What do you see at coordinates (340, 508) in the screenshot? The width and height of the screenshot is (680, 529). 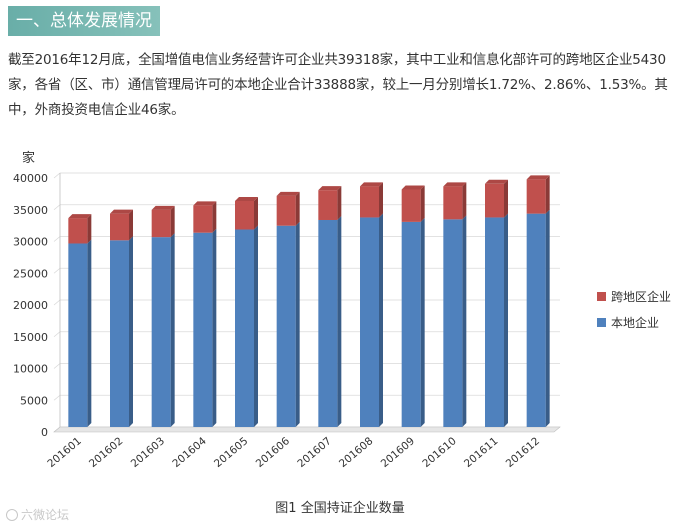 I see `figure-caption: 图1 全国持证企业数量` at bounding box center [340, 508].